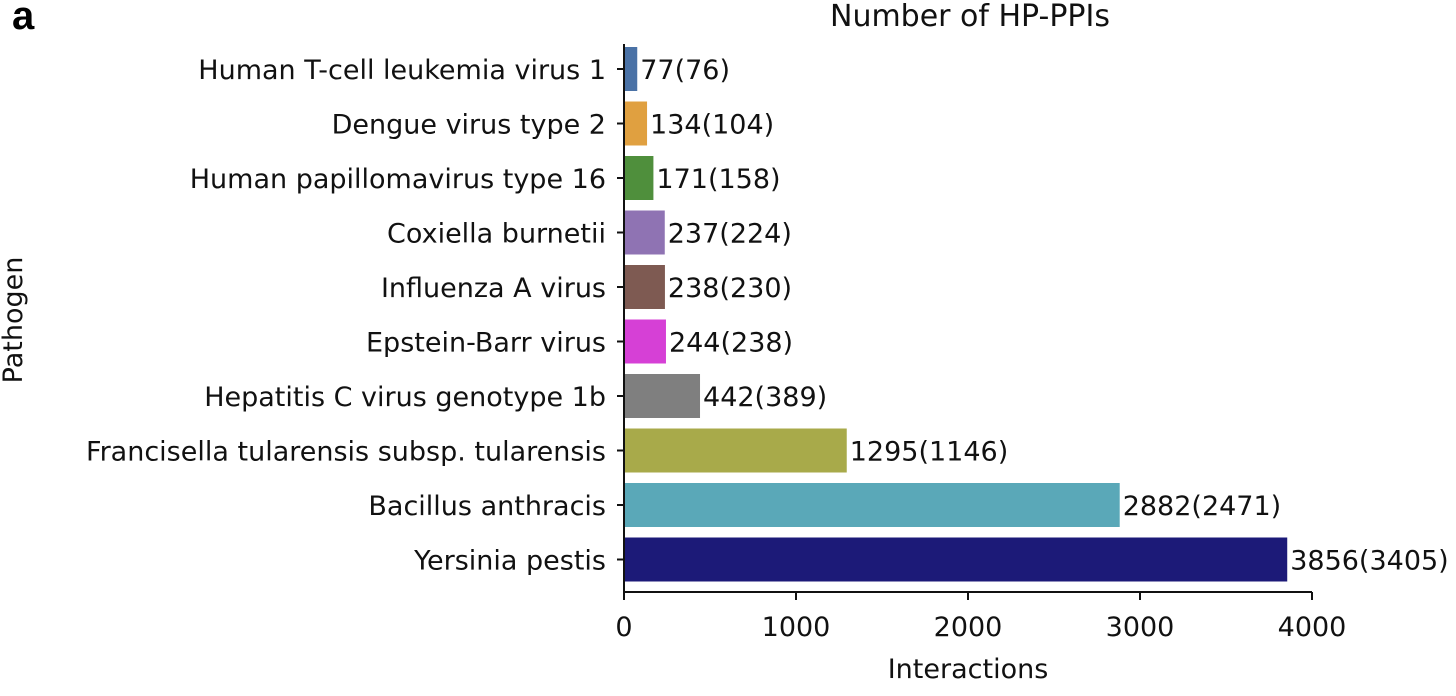 This screenshot has height=696, width=1456. What do you see at coordinates (402, 70) in the screenshot?
I see `y-tick-label: Human T-cell leukemia virus 1` at bounding box center [402, 70].